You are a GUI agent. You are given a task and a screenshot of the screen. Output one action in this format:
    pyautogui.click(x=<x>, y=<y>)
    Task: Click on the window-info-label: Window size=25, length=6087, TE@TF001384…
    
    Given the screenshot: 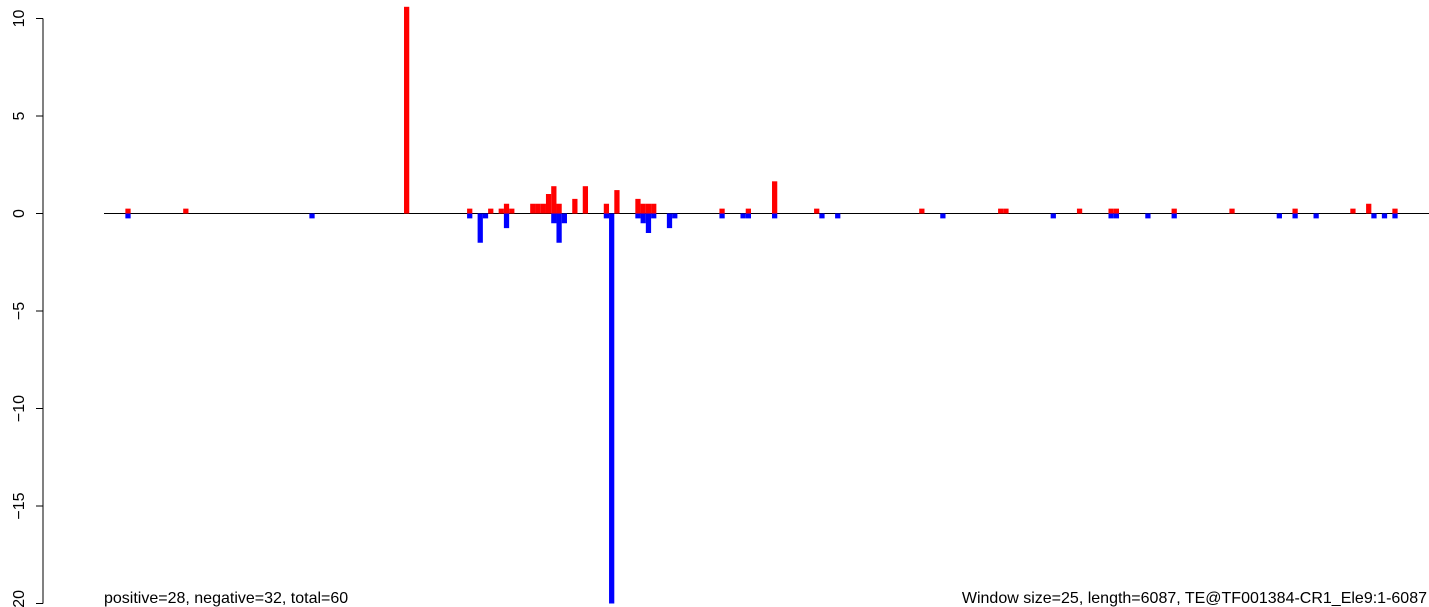 What is the action you would take?
    pyautogui.click(x=1194, y=598)
    